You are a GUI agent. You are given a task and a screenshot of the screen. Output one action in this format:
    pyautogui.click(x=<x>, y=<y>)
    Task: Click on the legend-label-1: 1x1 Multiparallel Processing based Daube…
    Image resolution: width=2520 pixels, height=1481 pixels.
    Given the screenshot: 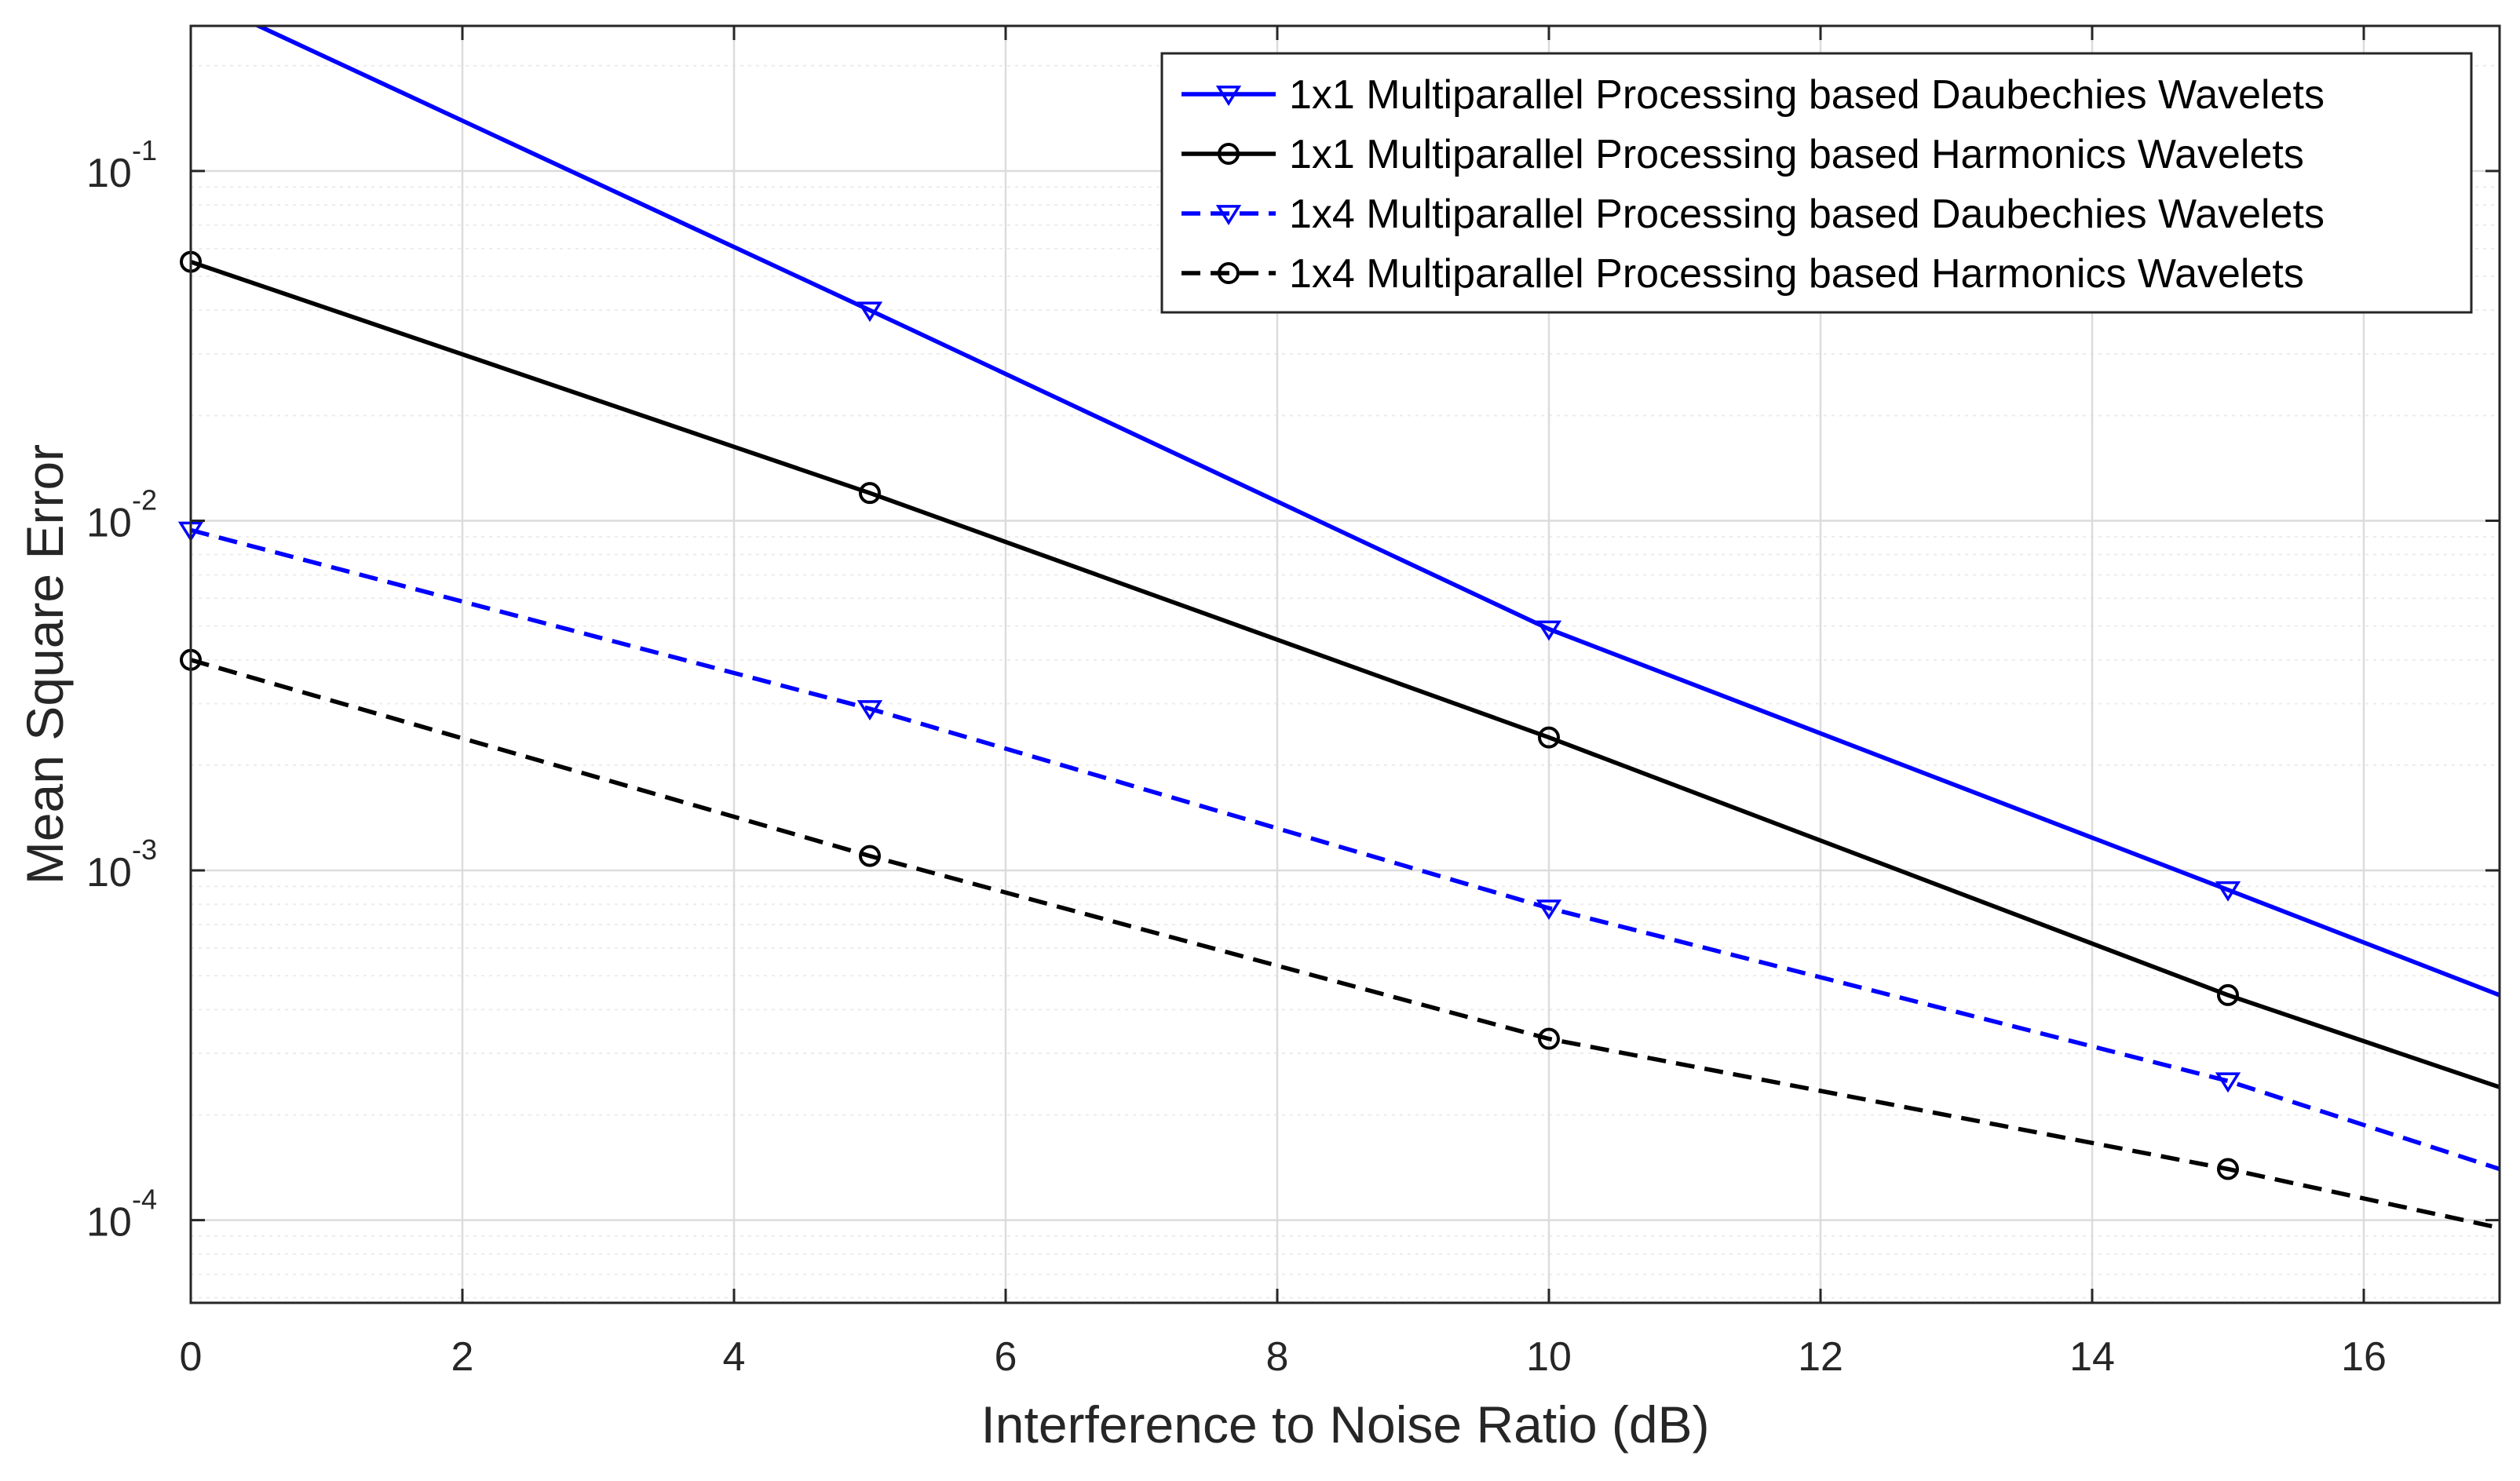 What is the action you would take?
    pyautogui.click(x=1807, y=95)
    